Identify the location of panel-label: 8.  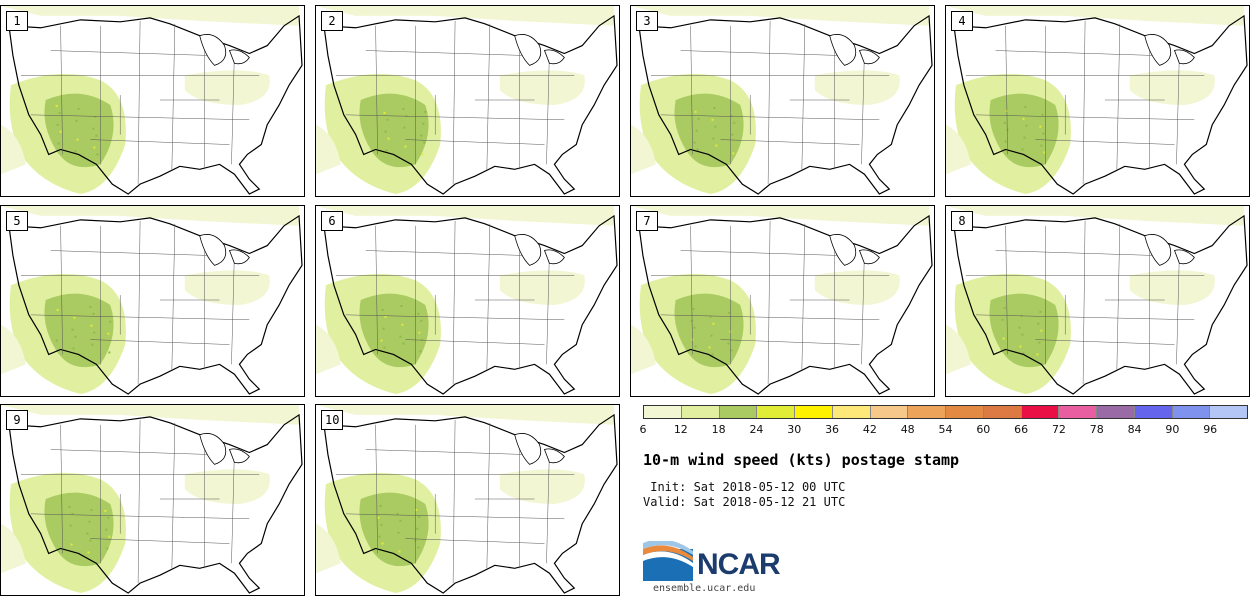
(962, 221).